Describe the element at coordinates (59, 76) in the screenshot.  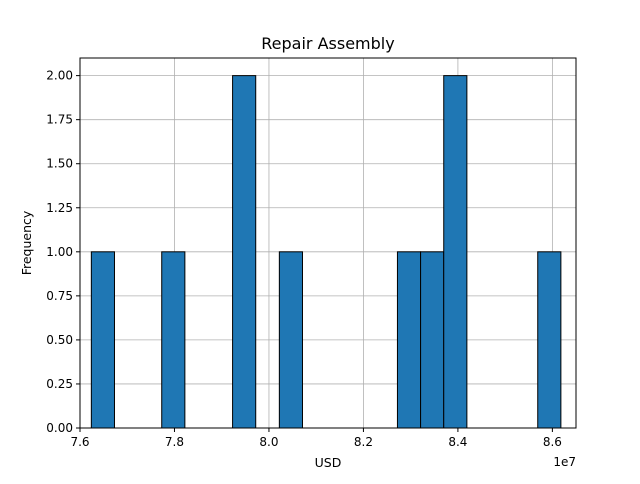
I see `y-tick-label: 2.00` at that location.